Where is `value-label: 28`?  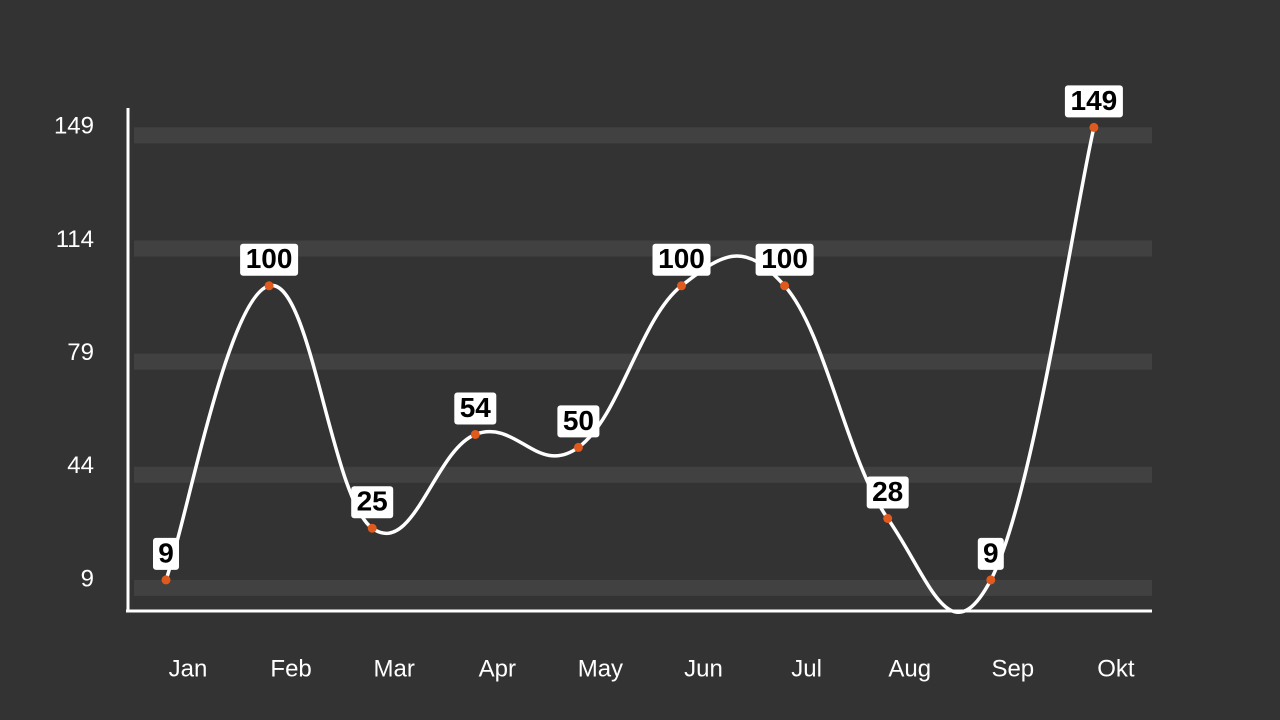 value-label: 28 is located at coordinates (887, 492).